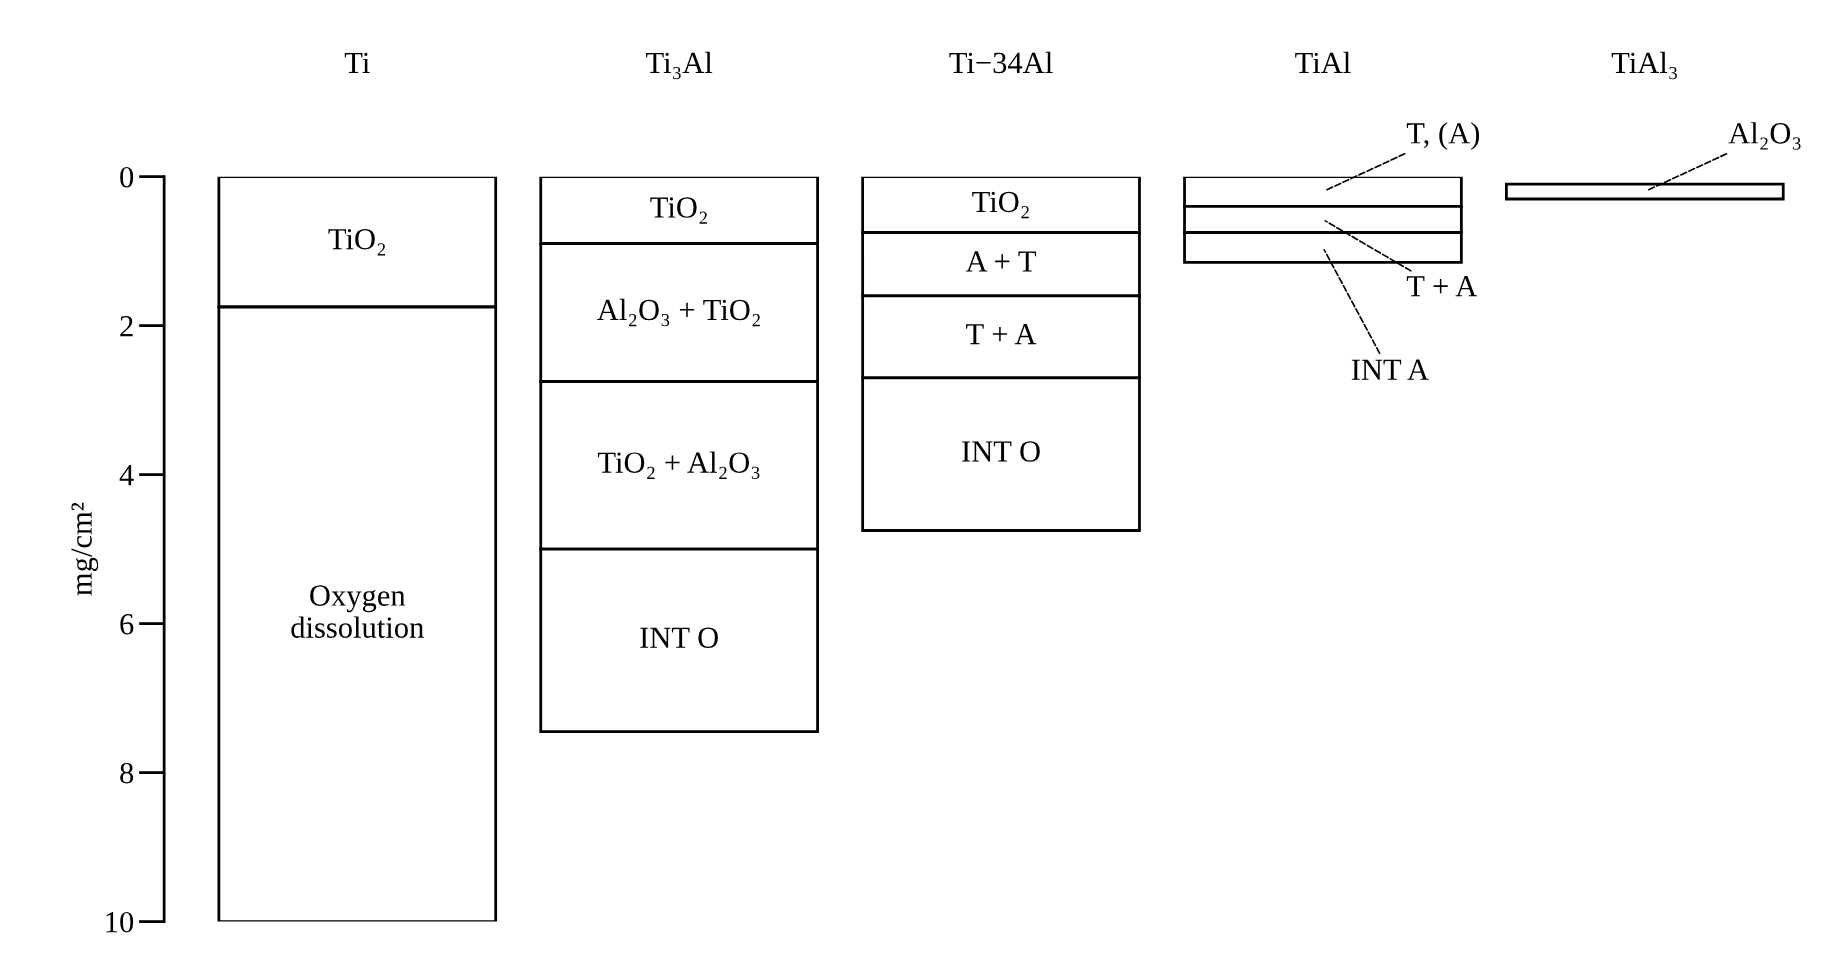 The width and height of the screenshot is (1824, 960). Describe the element at coordinates (85, 549) in the screenshot. I see `y-axis-title: mg/cm²` at that location.